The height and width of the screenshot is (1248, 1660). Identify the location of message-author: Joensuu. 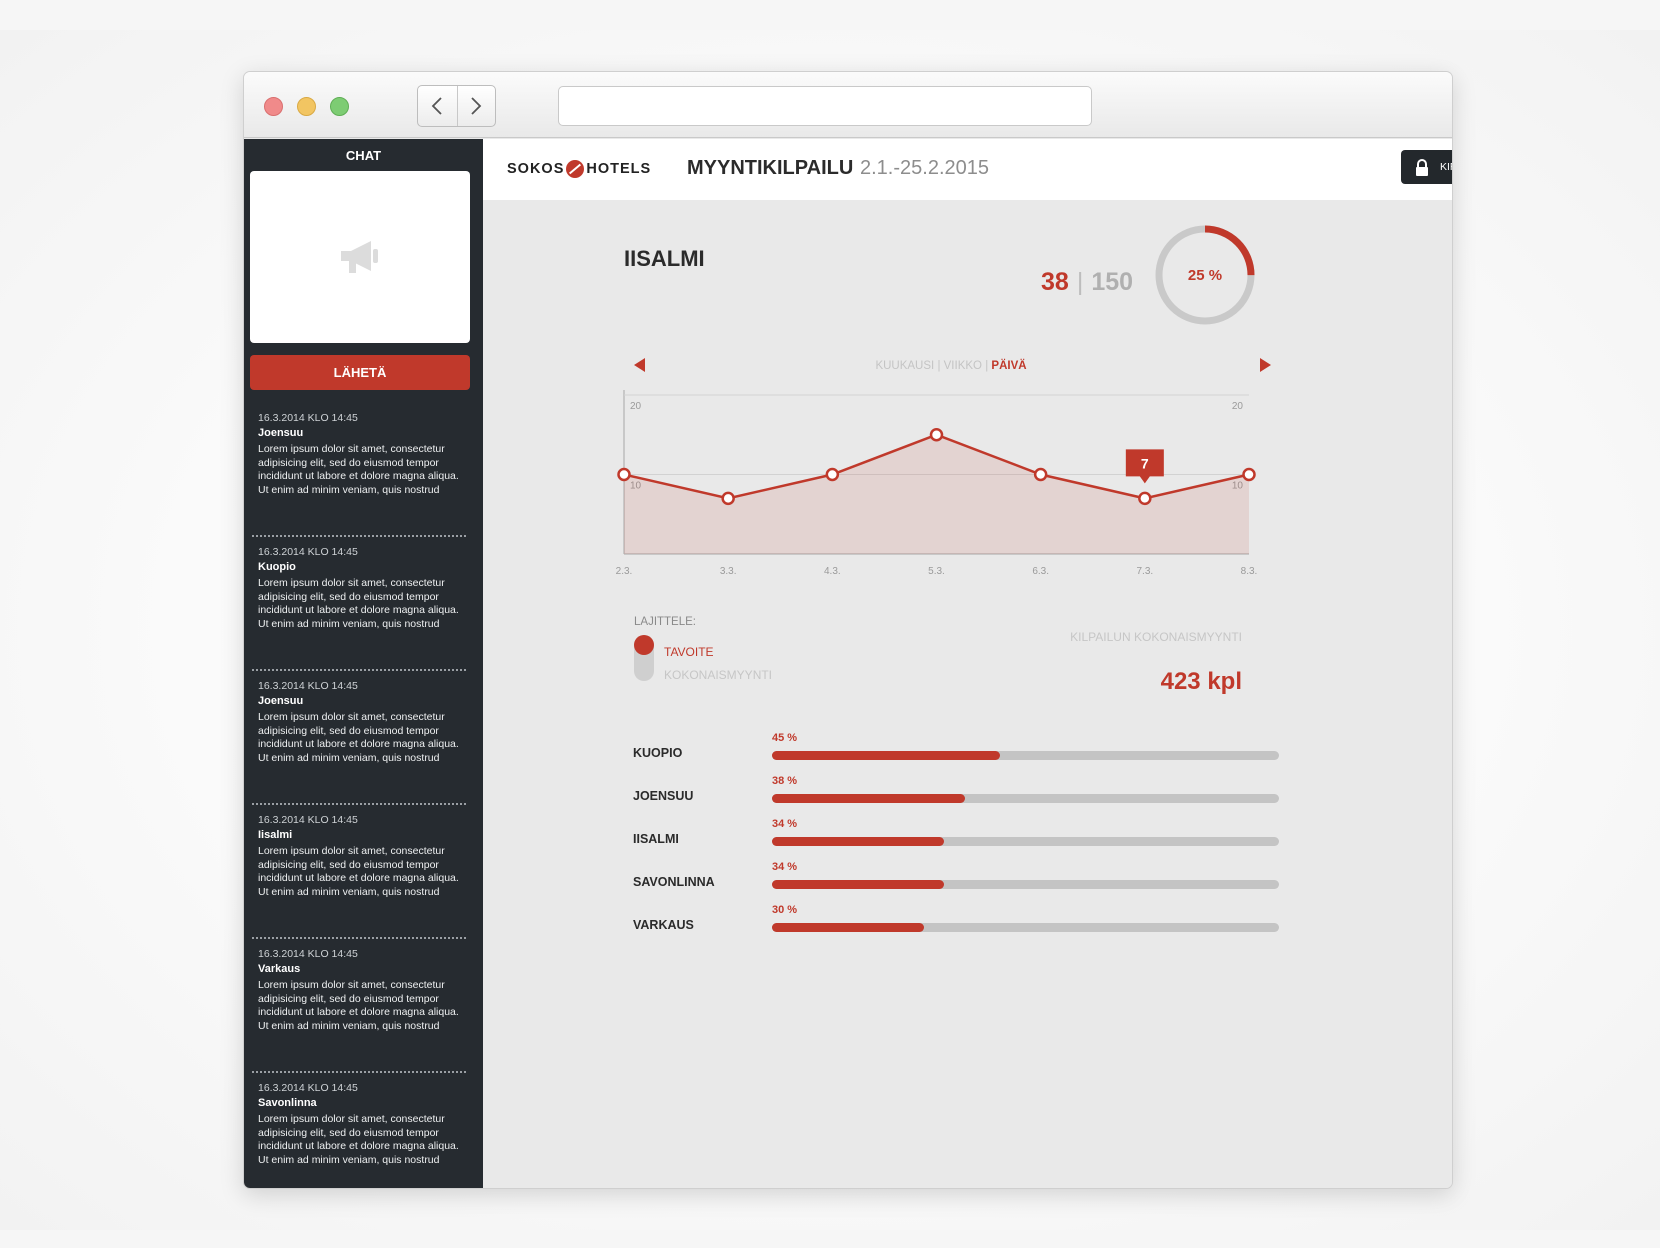
(281, 433).